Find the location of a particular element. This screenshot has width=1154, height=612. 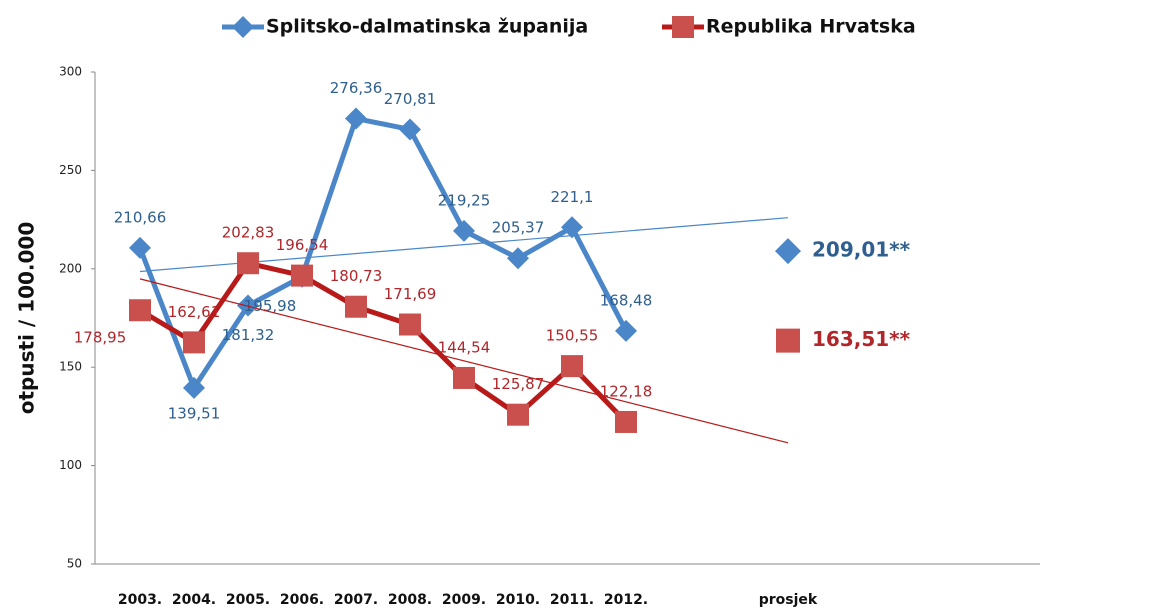

value-label: 221,1 is located at coordinates (572, 197).